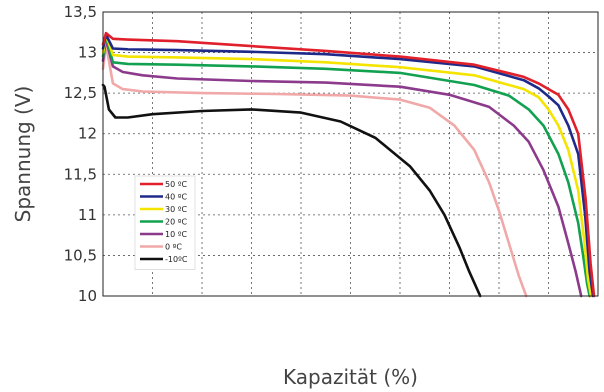 The image size is (604, 392). I want to click on y-tick-label: 12,5, so click(80, 93).